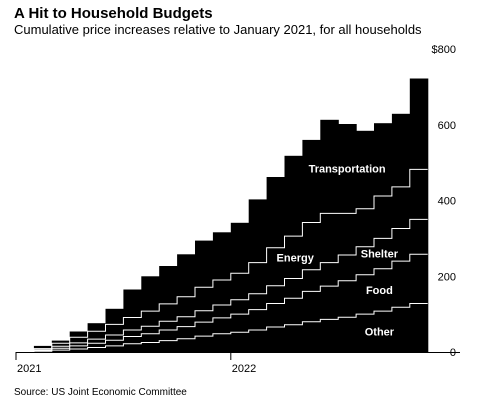  Describe the element at coordinates (296, 258) in the screenshot. I see `series-label-energy: Energy` at that location.